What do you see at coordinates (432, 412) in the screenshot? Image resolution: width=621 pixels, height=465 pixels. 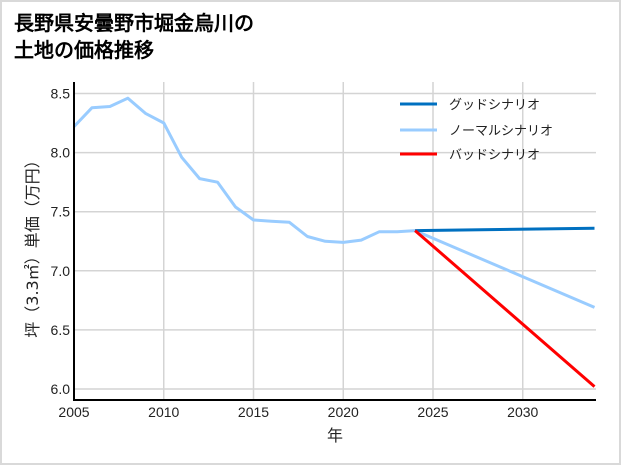 I see `x-tick-label: 2025` at bounding box center [432, 412].